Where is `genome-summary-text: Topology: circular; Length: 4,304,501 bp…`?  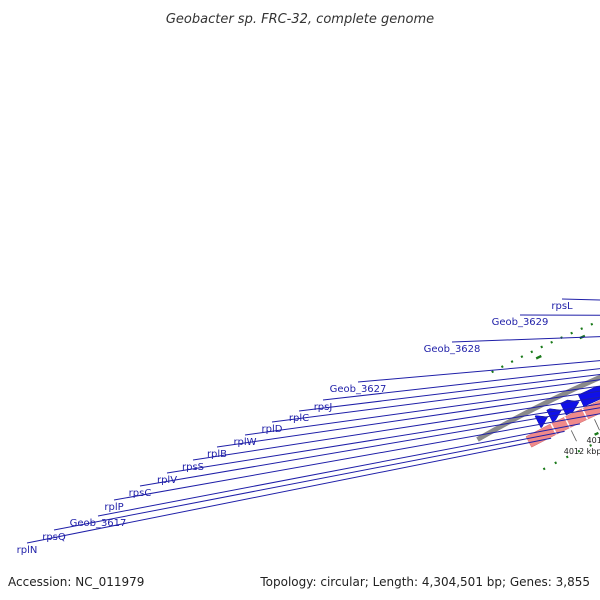
genome-summary-text: Topology: circular; Length: 4,304,501 bp… is located at coordinates (424, 582).